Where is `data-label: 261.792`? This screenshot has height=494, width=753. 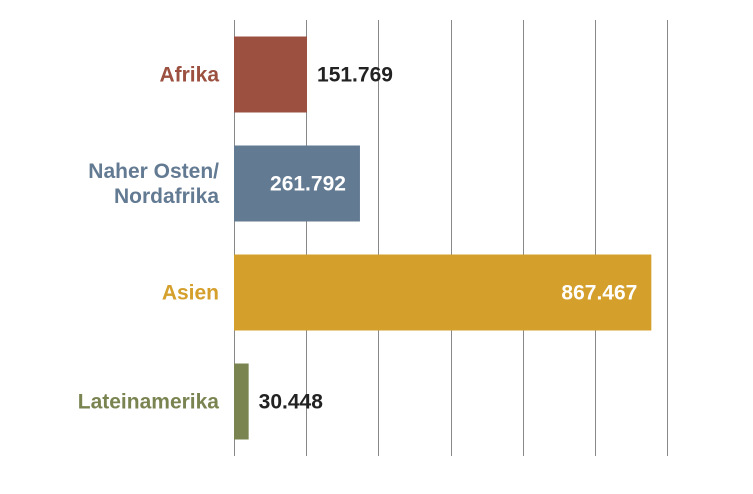 data-label: 261.792 is located at coordinates (308, 184).